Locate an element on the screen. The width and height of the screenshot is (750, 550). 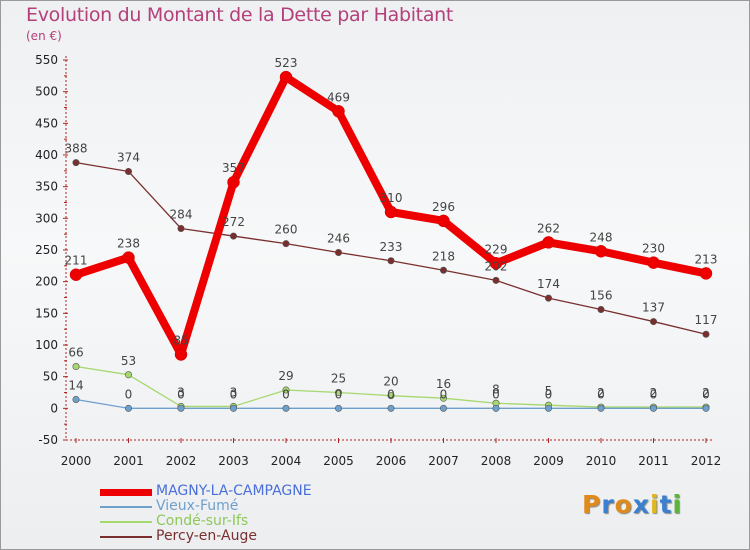
data-label: 238 is located at coordinates (128, 244).